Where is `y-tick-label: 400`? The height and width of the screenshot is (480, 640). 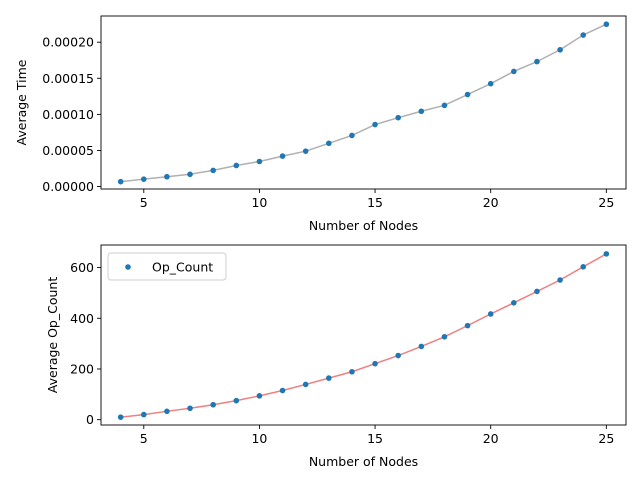
y-tick-label: 400 is located at coordinates (82, 318).